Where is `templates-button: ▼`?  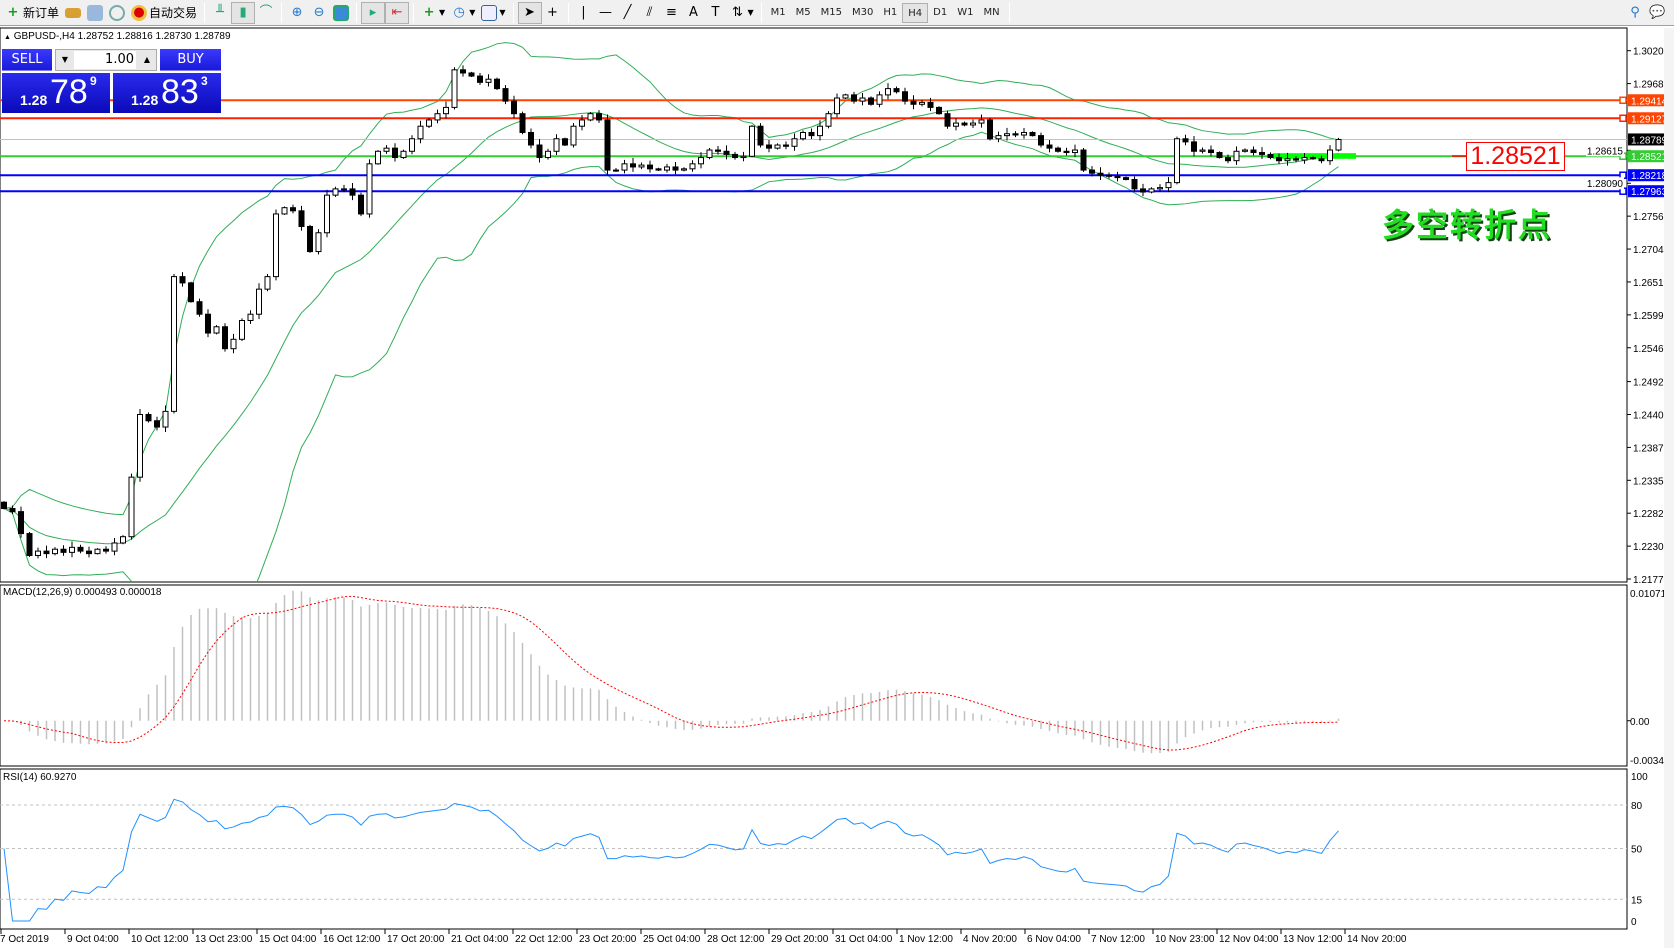 templates-button: ▼ is located at coordinates (493, 13).